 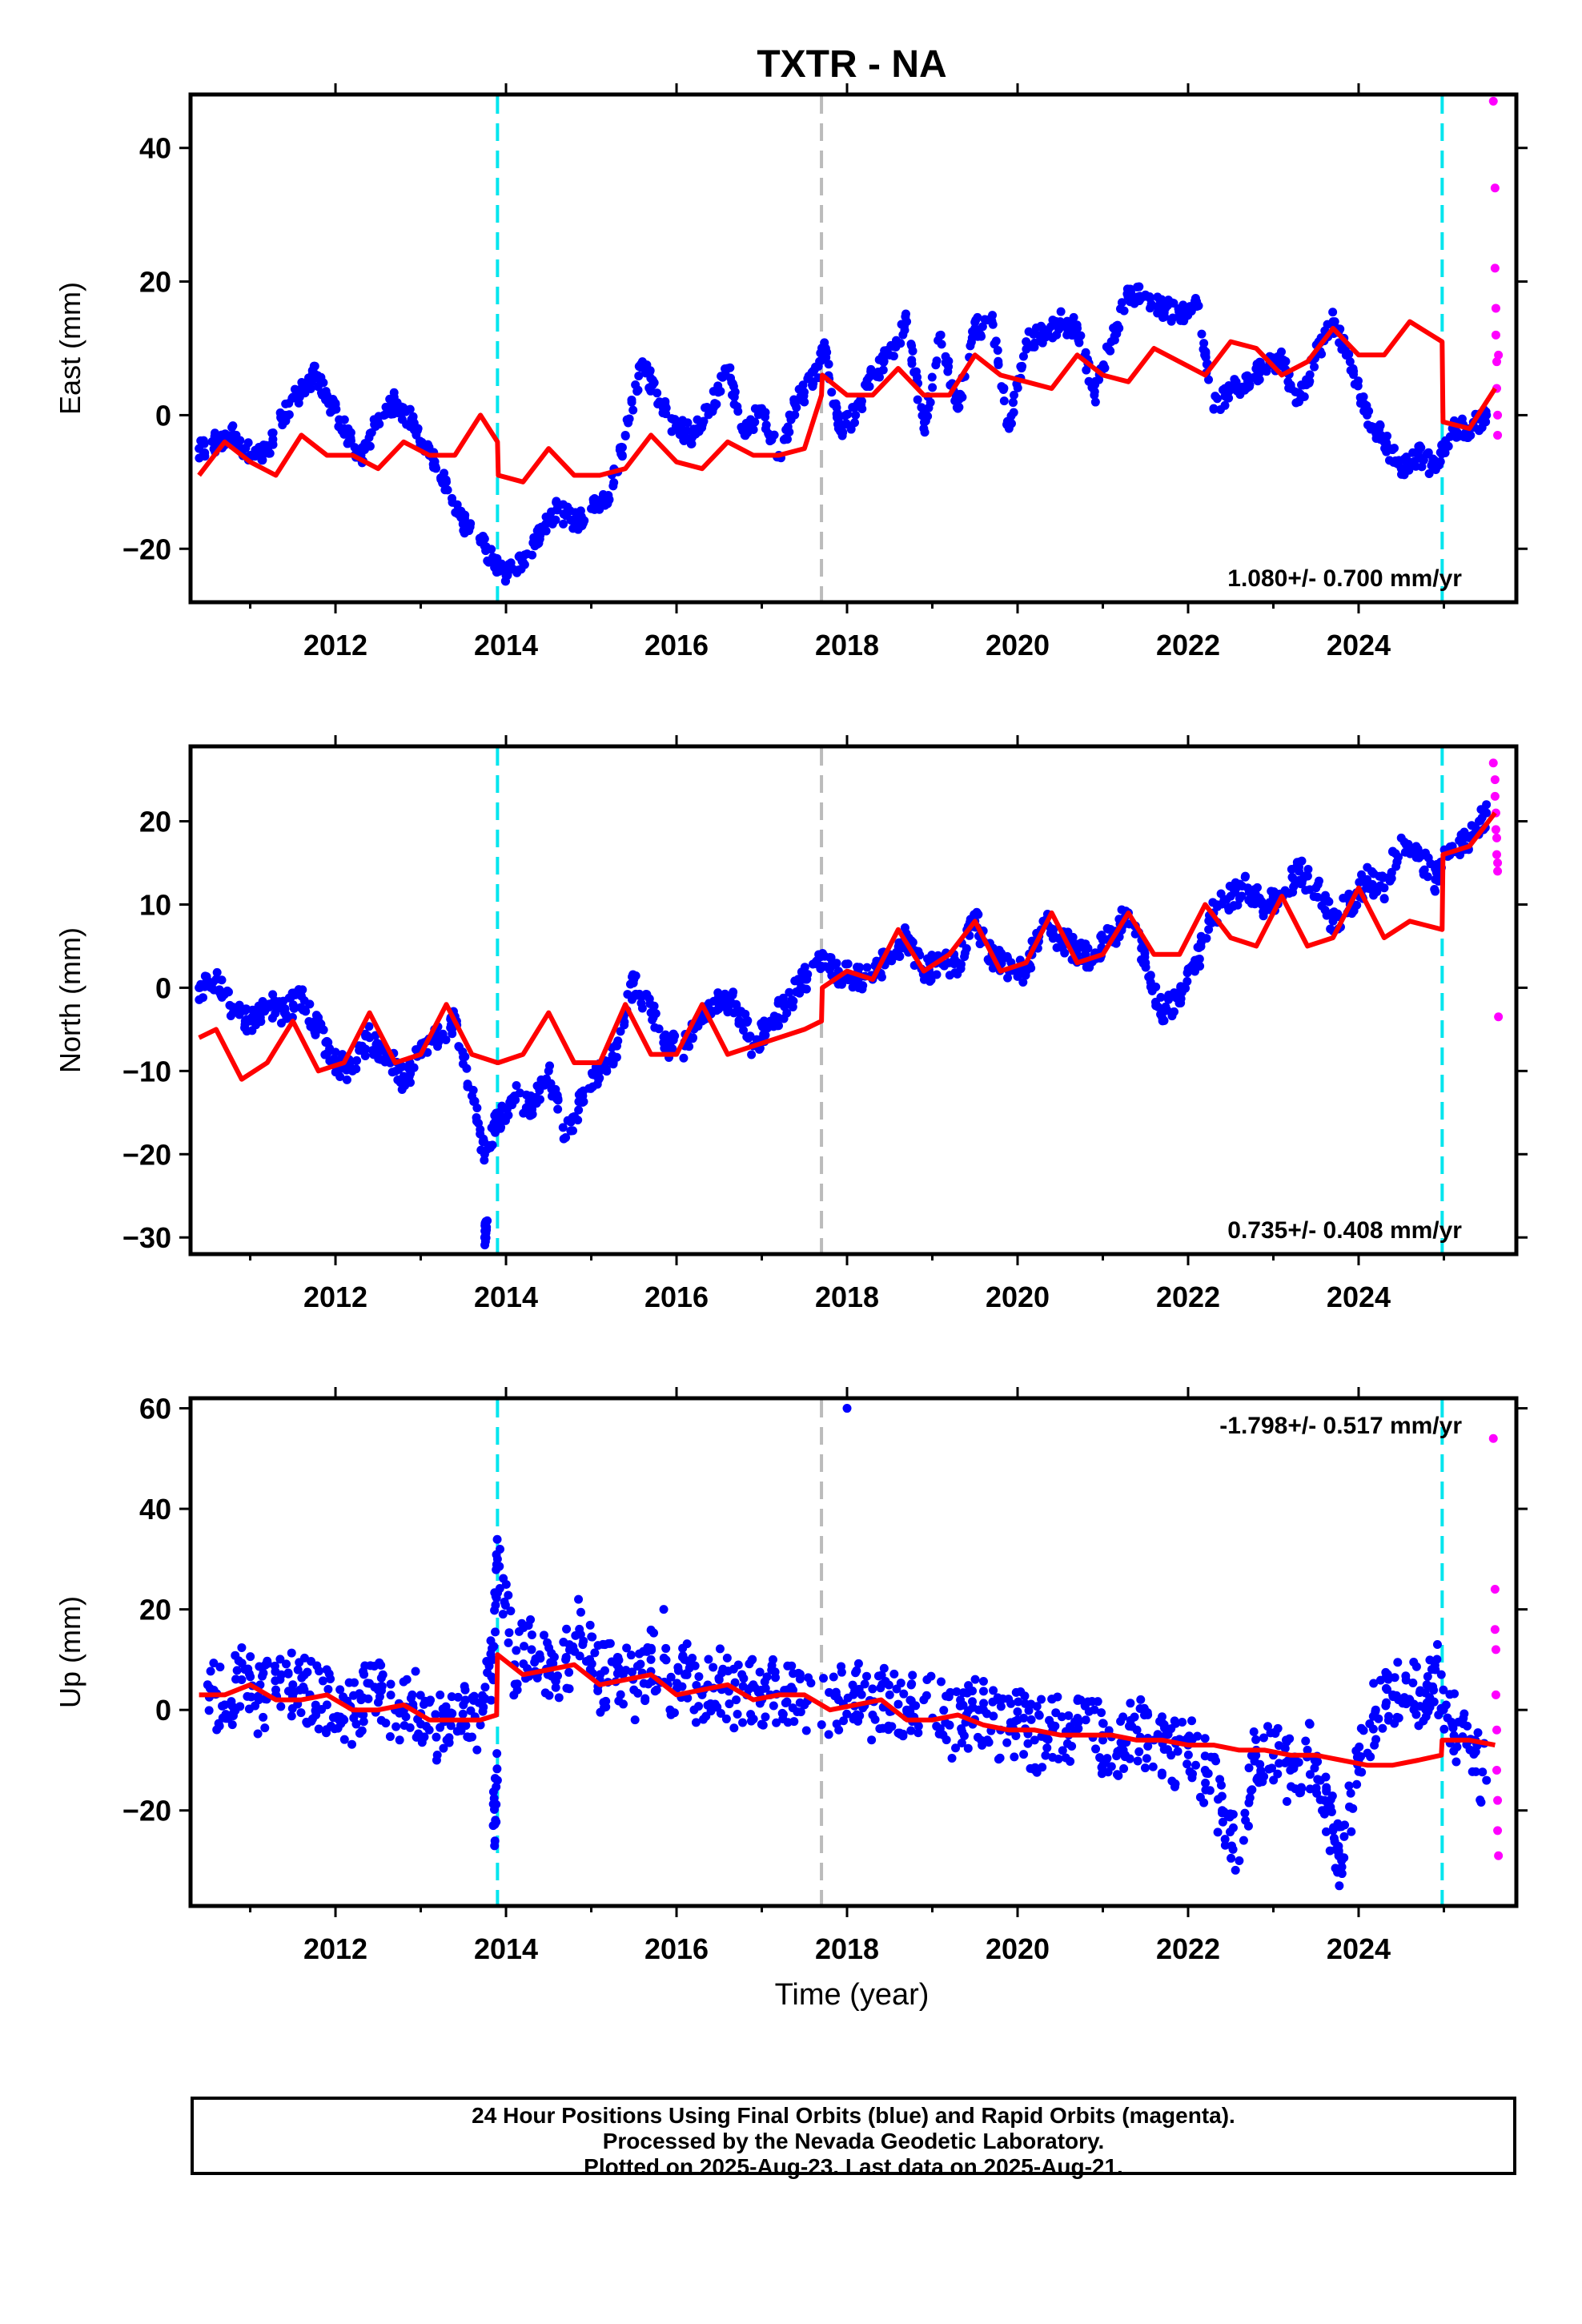 I want to click on y-tick-label: 20, so click(x=155, y=822).